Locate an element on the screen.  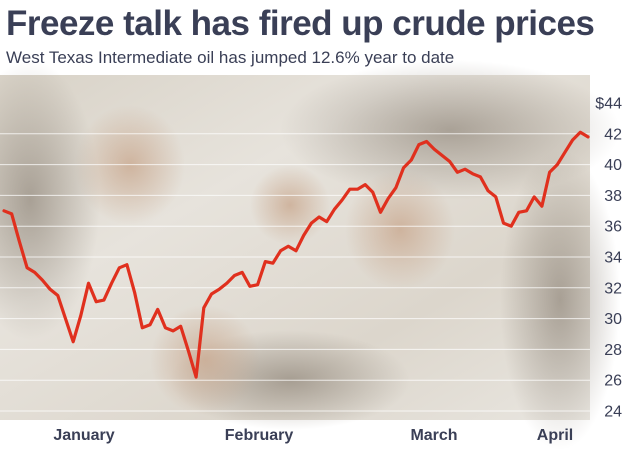
x-axis: January February March April is located at coordinates (313, 435).